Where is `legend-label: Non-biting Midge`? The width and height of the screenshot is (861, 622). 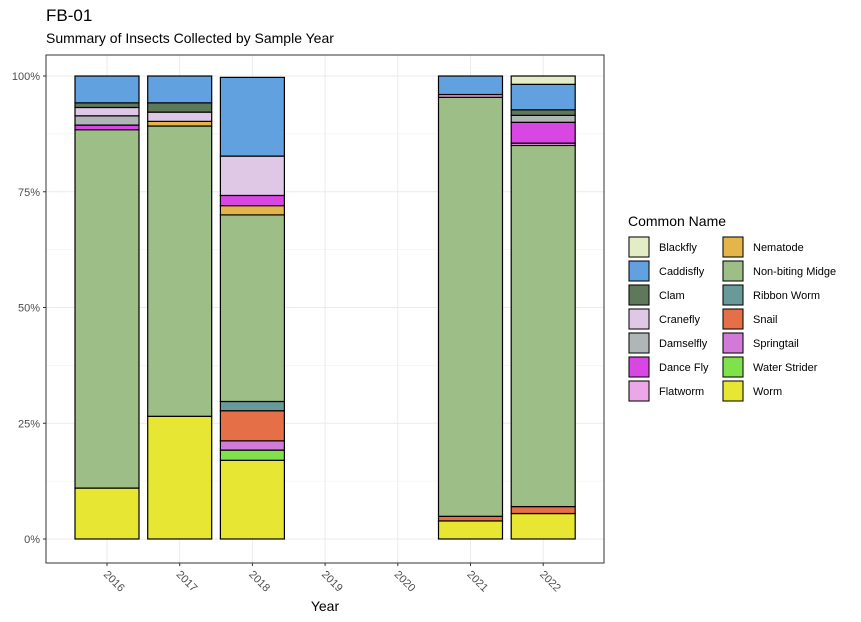 legend-label: Non-biting Midge is located at coordinates (794, 272).